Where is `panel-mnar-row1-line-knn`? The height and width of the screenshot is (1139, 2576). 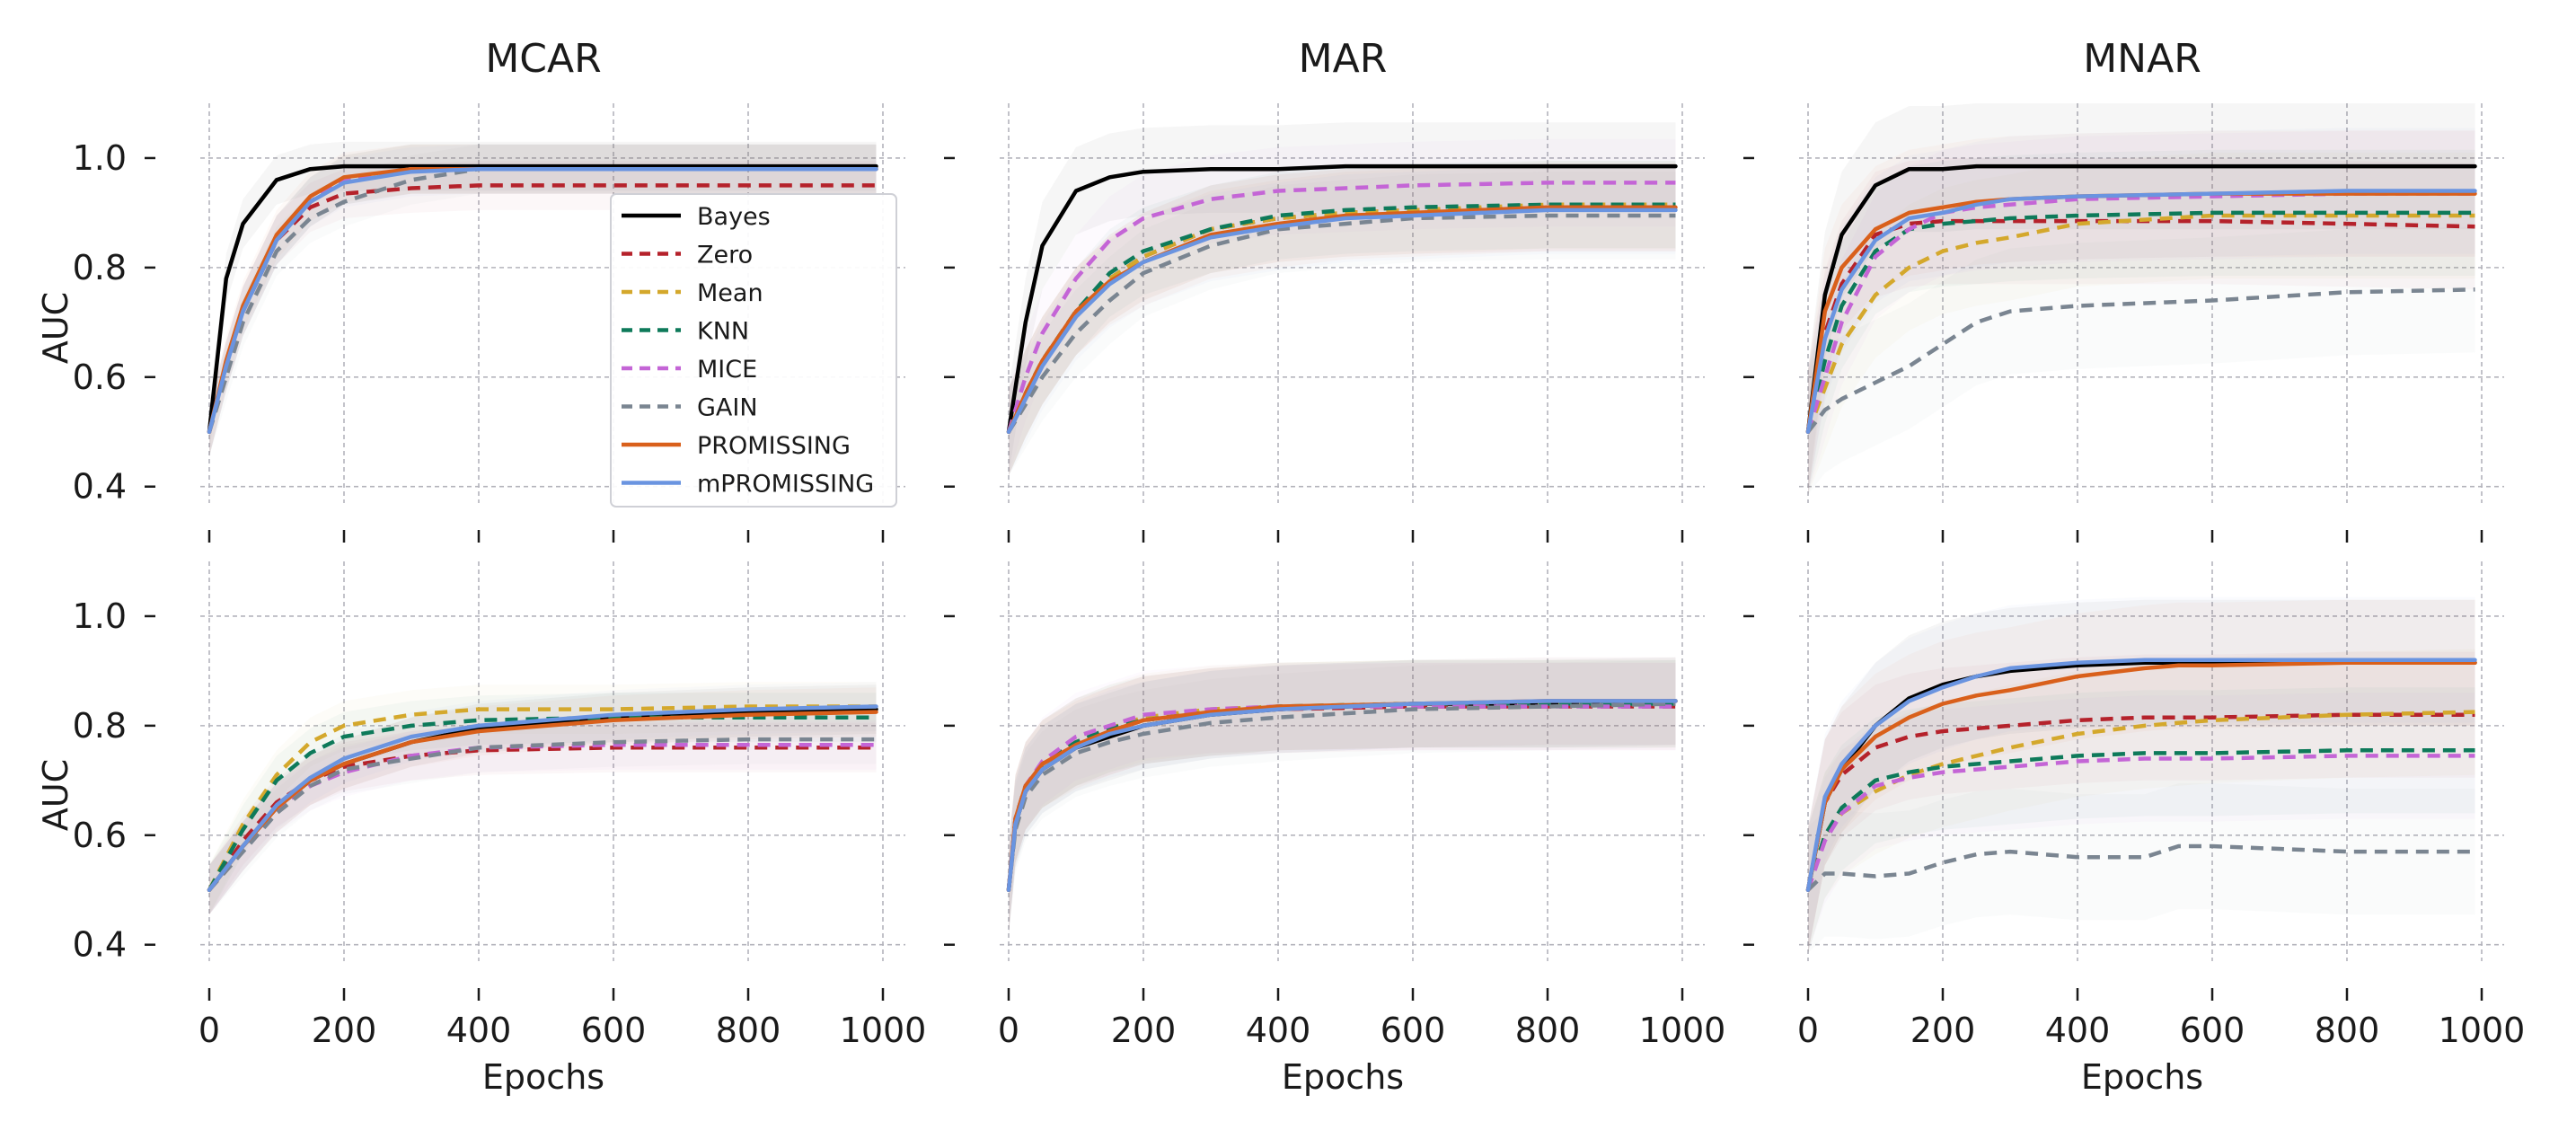
panel-mnar-row1-line-knn is located at coordinates (2140, 321).